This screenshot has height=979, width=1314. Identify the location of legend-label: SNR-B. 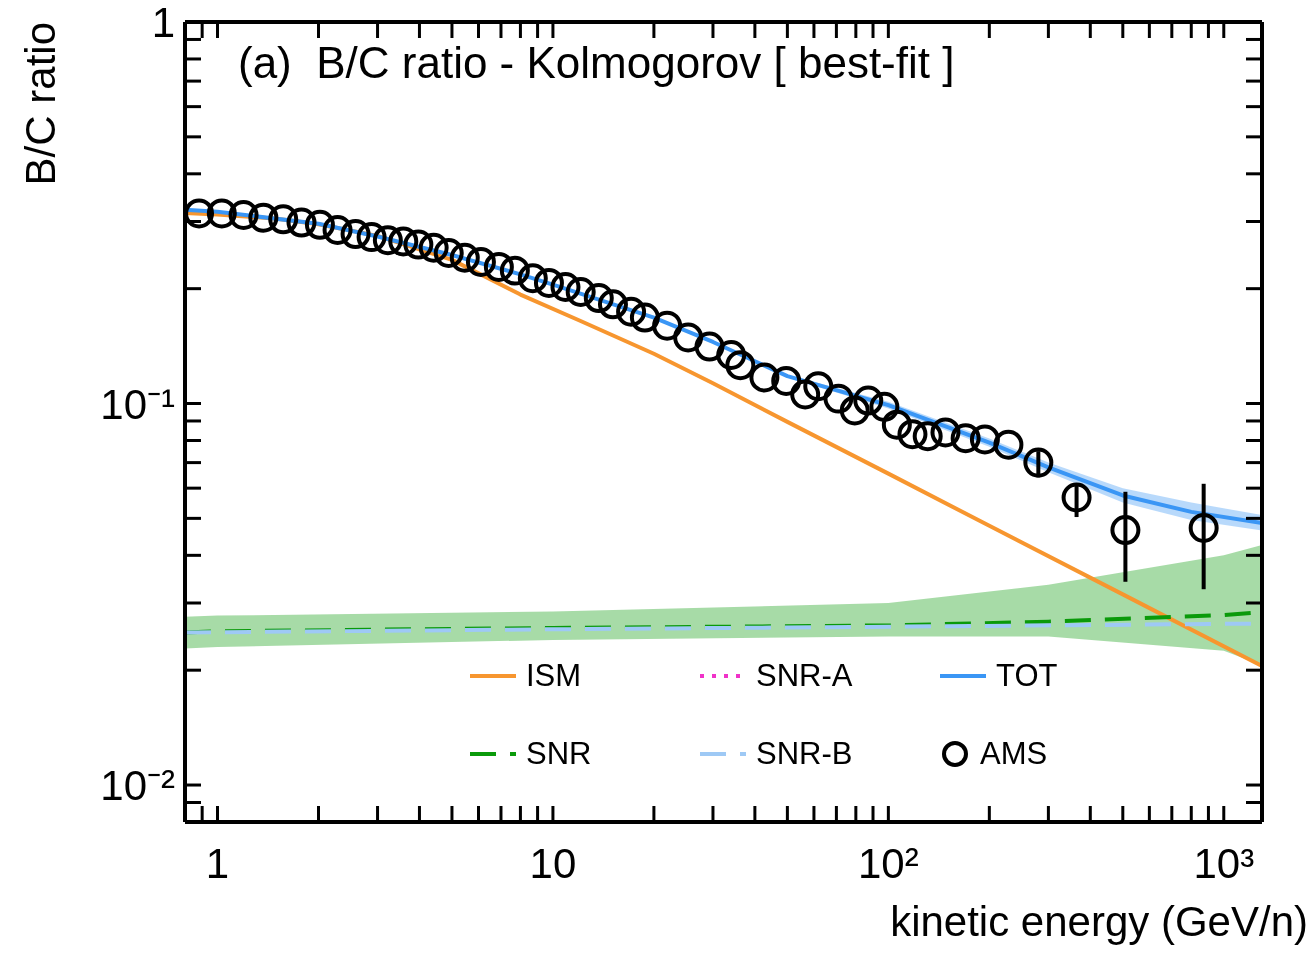
(804, 754).